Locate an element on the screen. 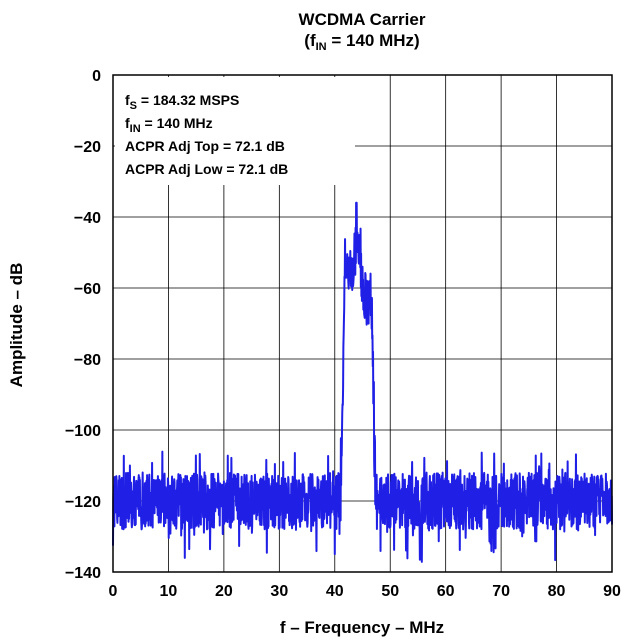  chart-title: WCDMA Carrier is located at coordinates (362, 19).